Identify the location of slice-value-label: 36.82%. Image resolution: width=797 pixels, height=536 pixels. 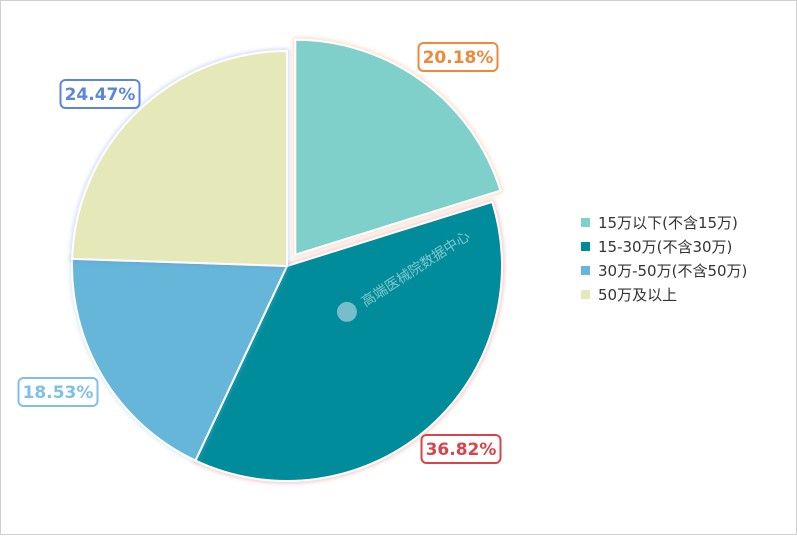
(461, 450).